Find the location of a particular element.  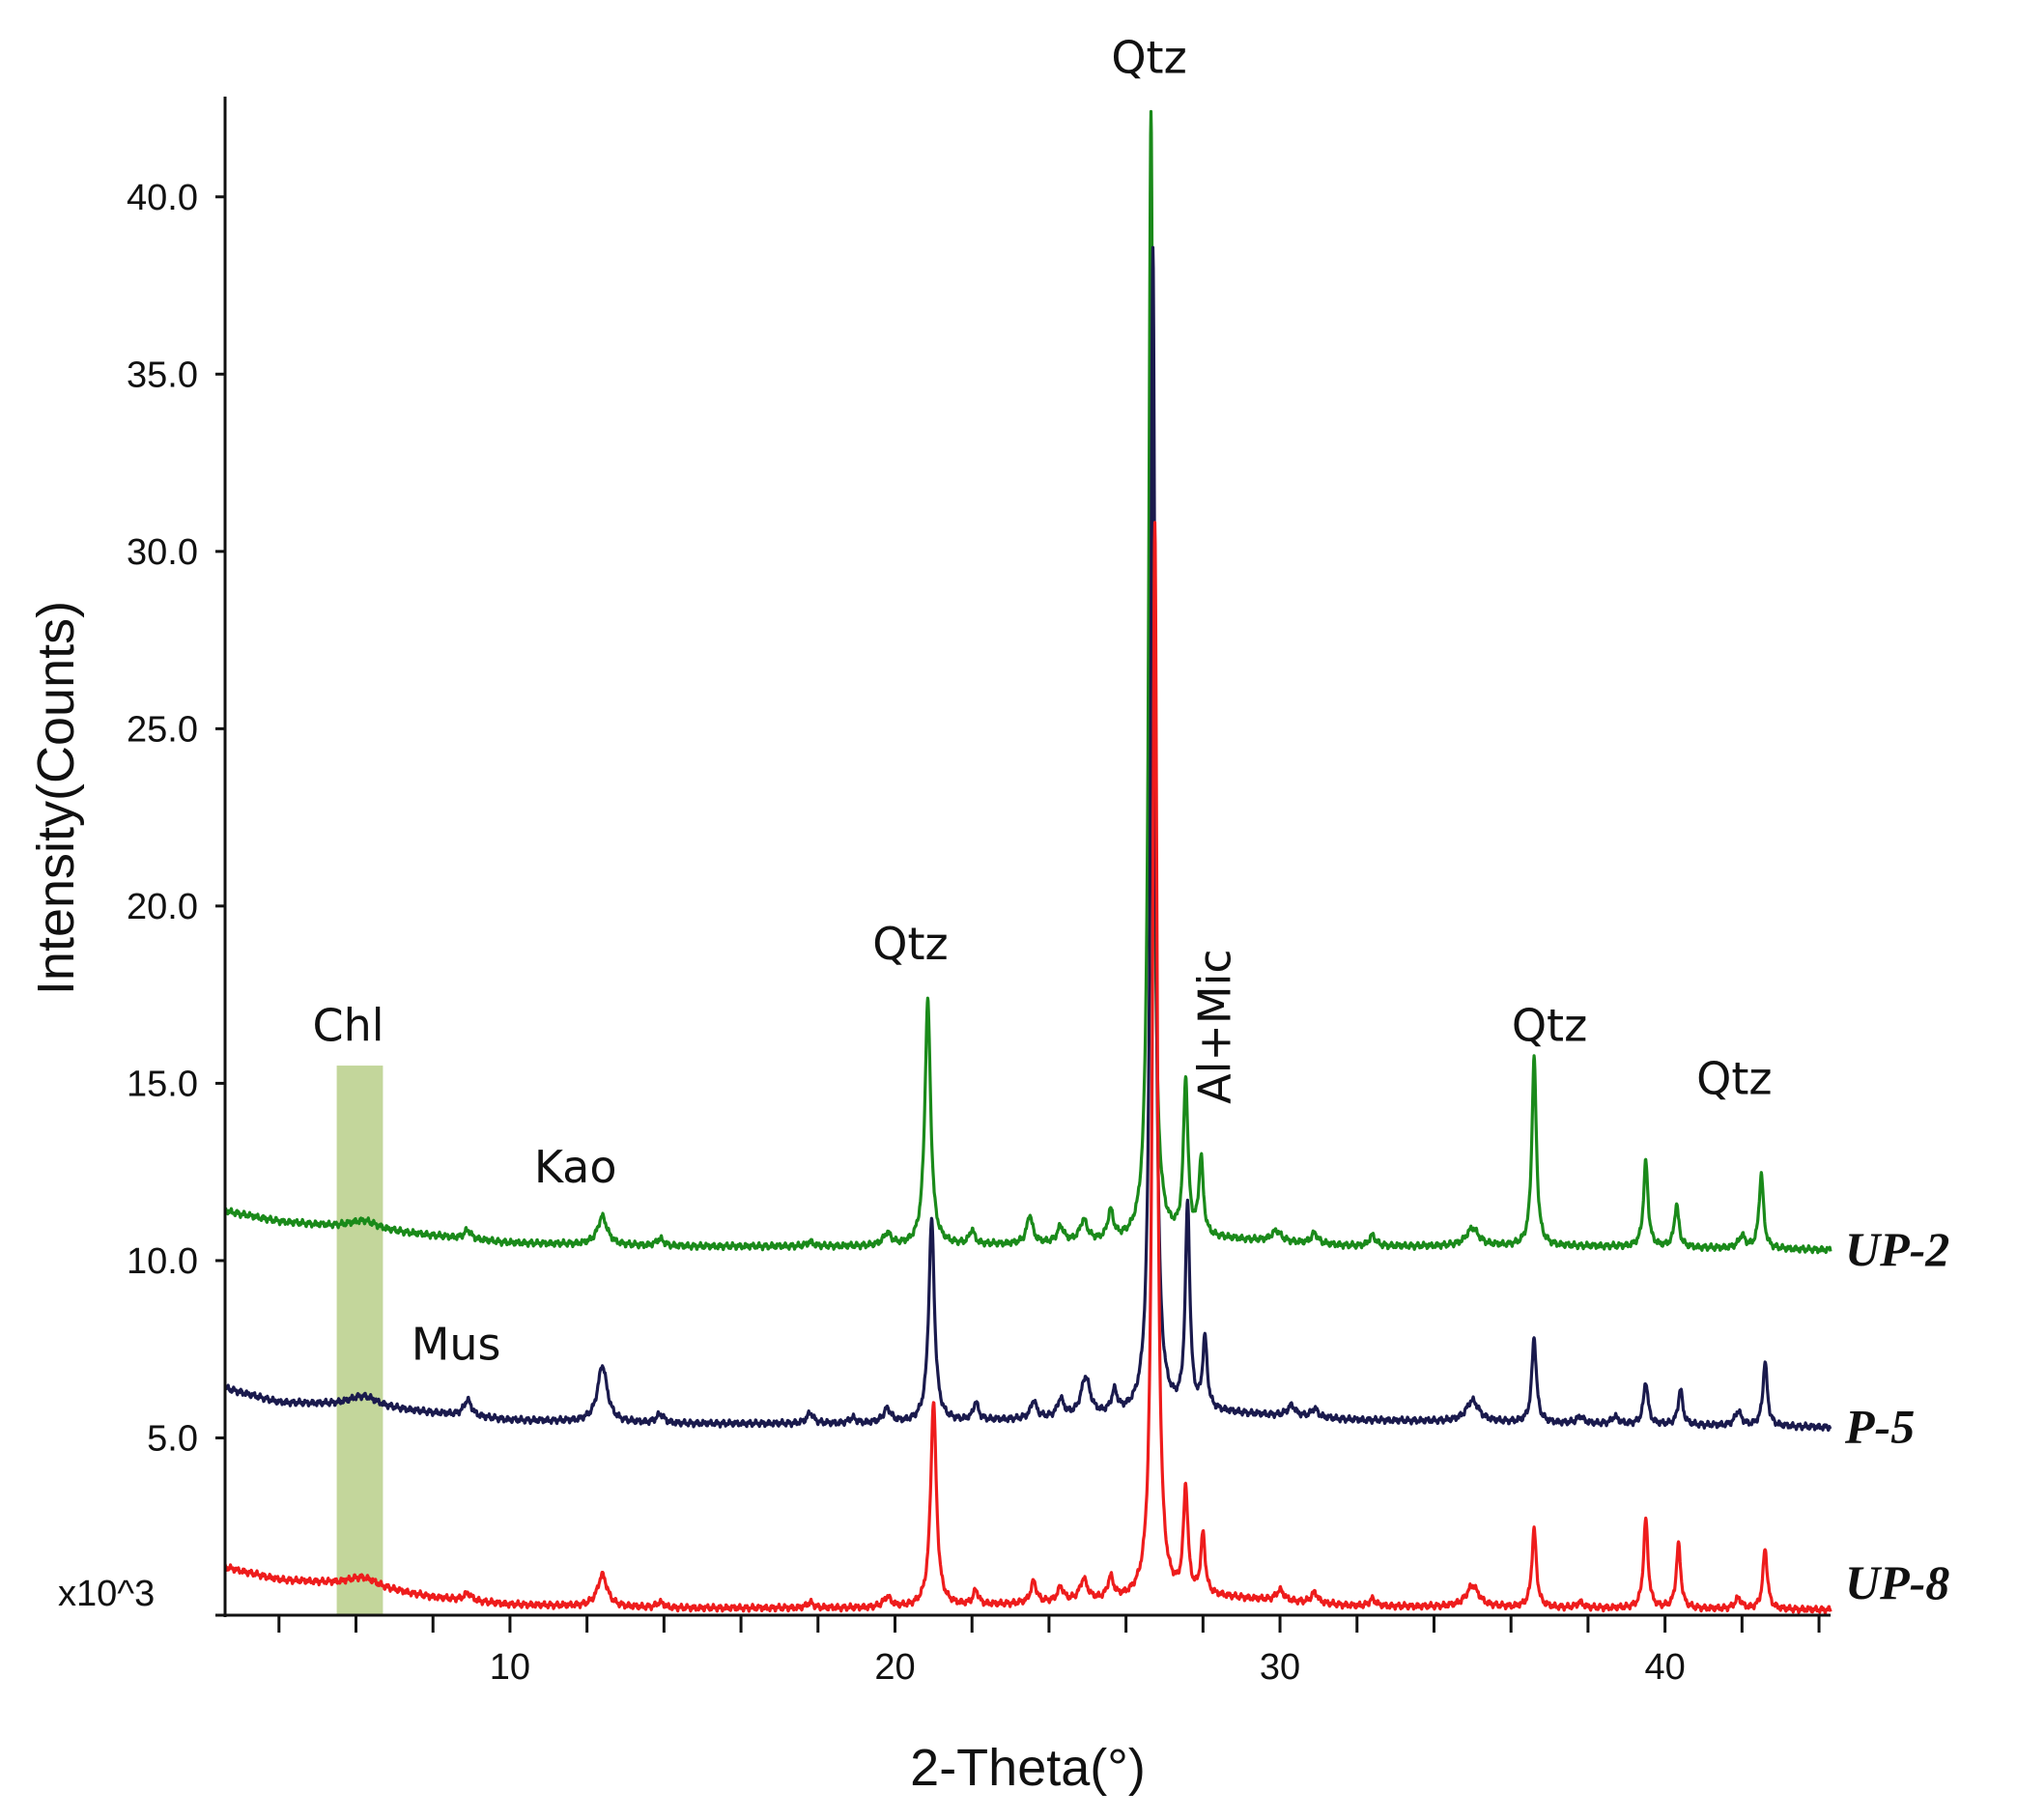

peak-annotation: Mus is located at coordinates (456, 1345).